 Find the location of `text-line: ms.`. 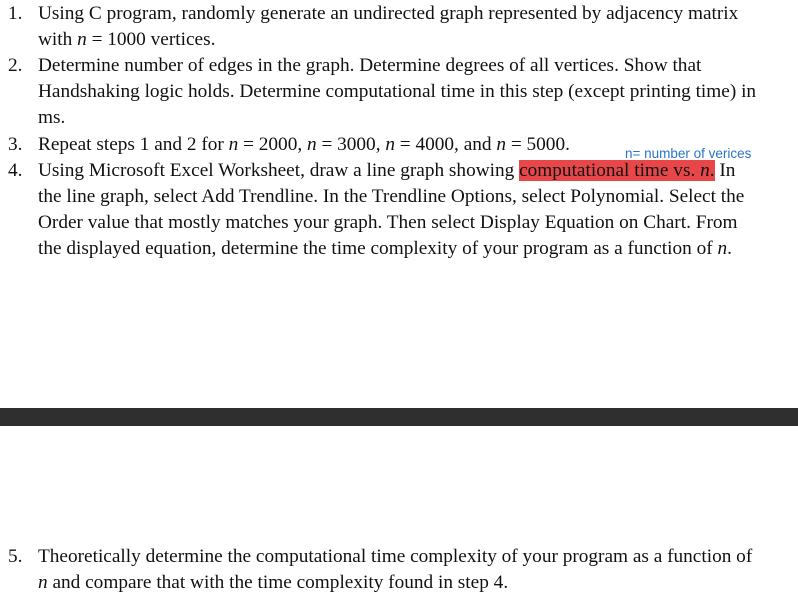

text-line: ms. is located at coordinates (51, 118).